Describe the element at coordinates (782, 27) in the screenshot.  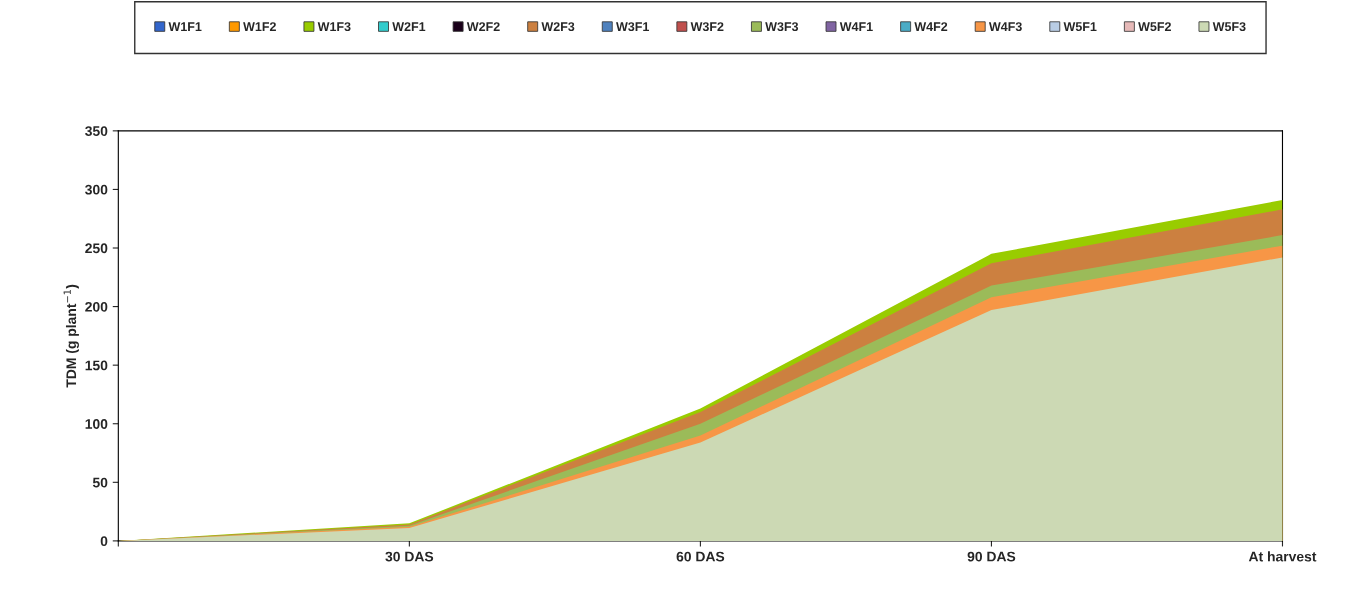
I see `legend-label: W3F3` at that location.